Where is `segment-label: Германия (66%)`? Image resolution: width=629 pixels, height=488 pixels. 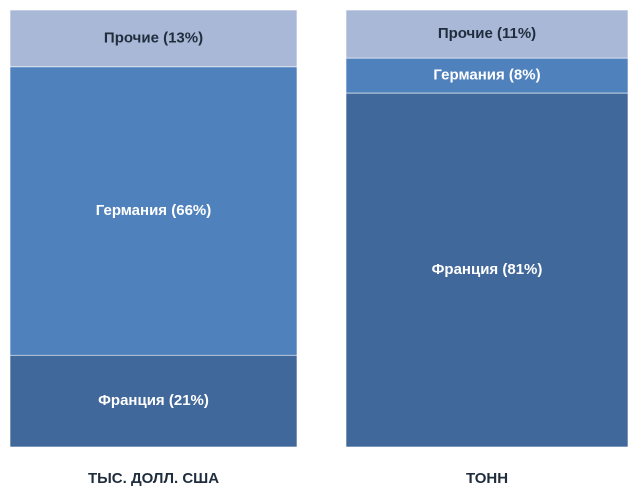 segment-label: Германия (66%) is located at coordinates (154, 210).